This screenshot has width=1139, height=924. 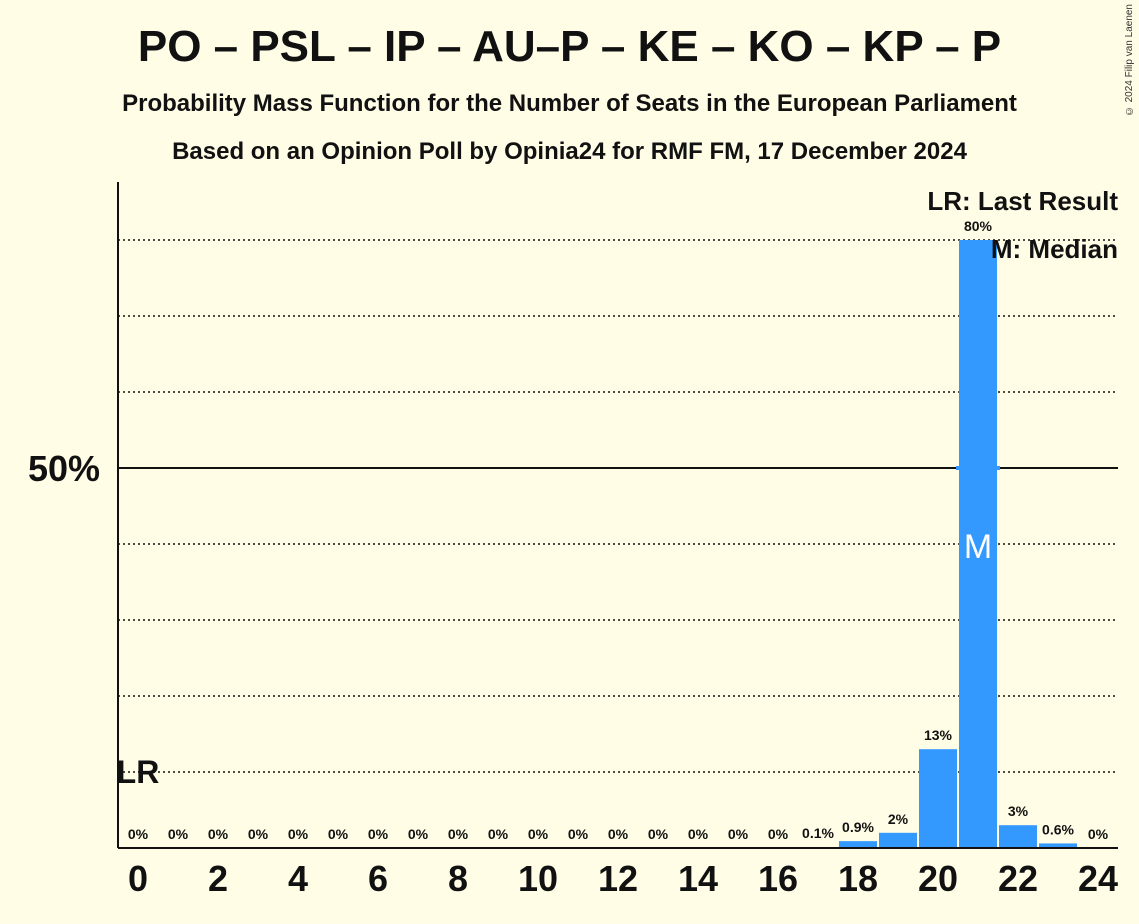 What do you see at coordinates (298, 878) in the screenshot?
I see `x-tick-label: 4` at bounding box center [298, 878].